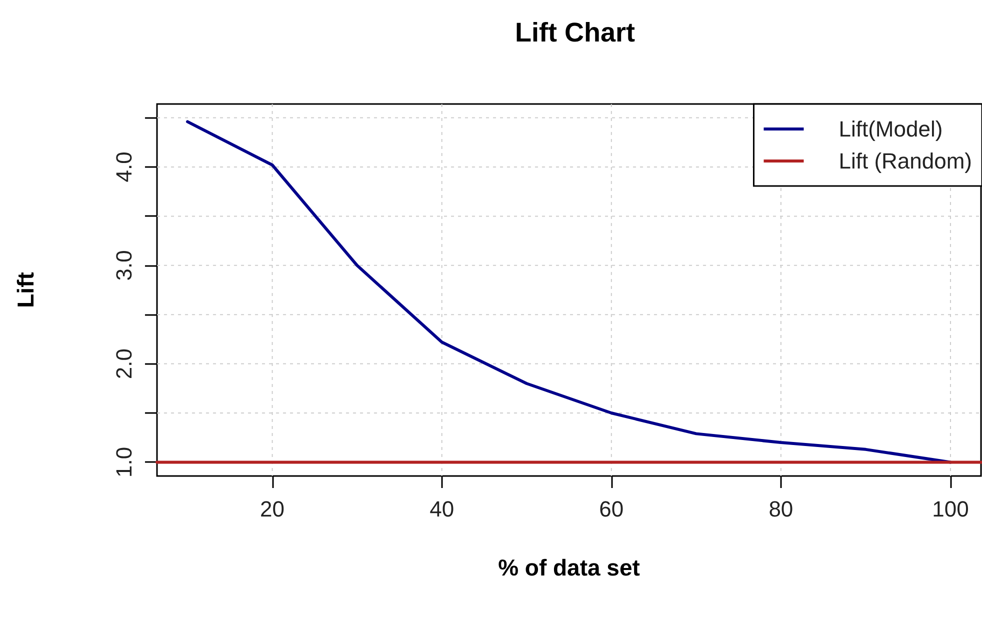 The height and width of the screenshot is (624, 982). What do you see at coordinates (442, 509) in the screenshot?
I see `x-tick-label: 40` at bounding box center [442, 509].